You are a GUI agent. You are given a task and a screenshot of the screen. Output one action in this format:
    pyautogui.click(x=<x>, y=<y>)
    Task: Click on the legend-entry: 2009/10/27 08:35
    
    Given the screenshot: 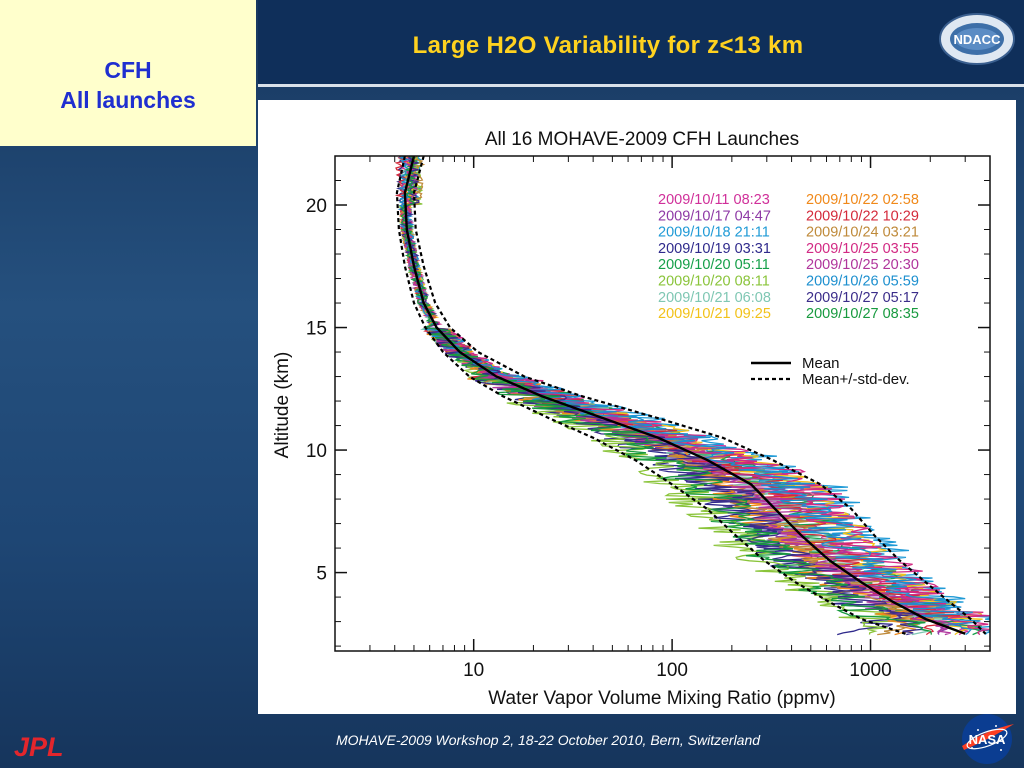 What is the action you would take?
    pyautogui.click(x=862, y=314)
    